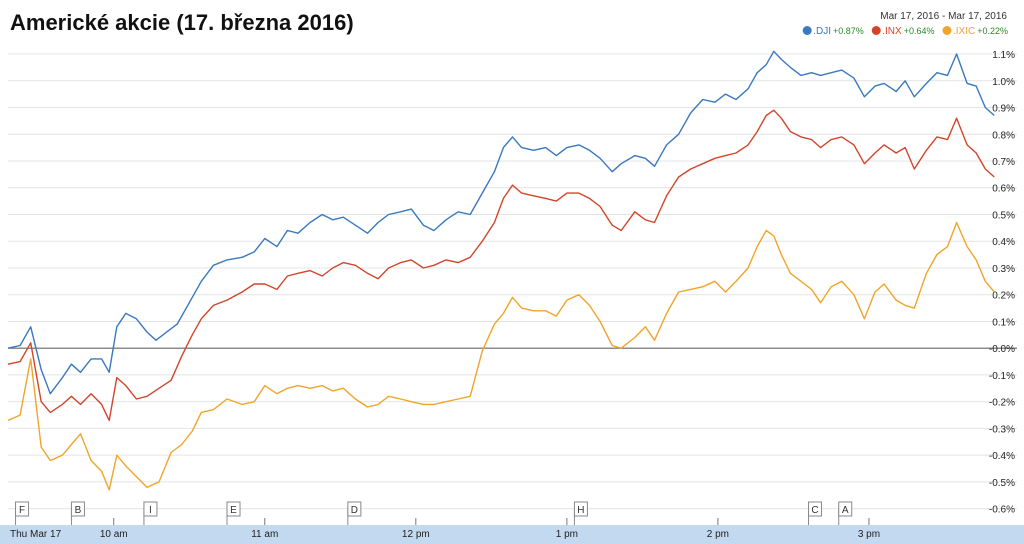 The width and height of the screenshot is (1024, 544). I want to click on event-flag-label: C, so click(814, 510).